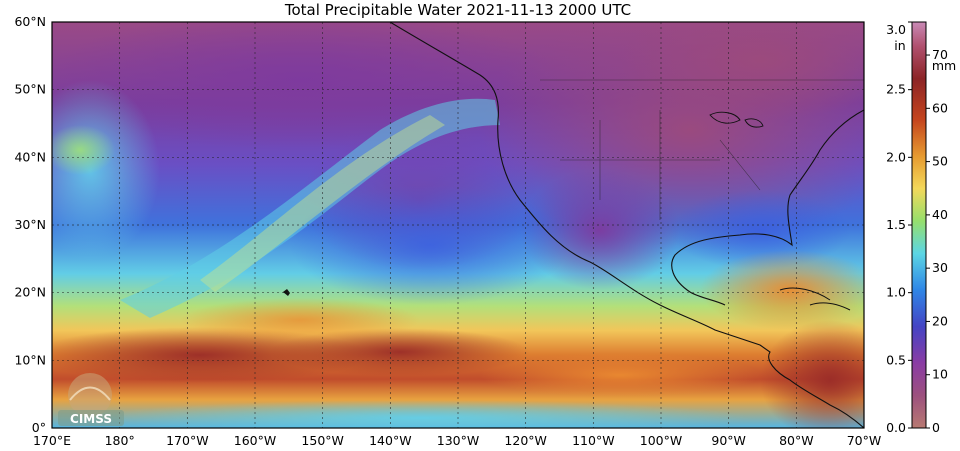 Image resolution: width=960 pixels, height=451 pixels. I want to click on great-lakes, so click(736, 119).